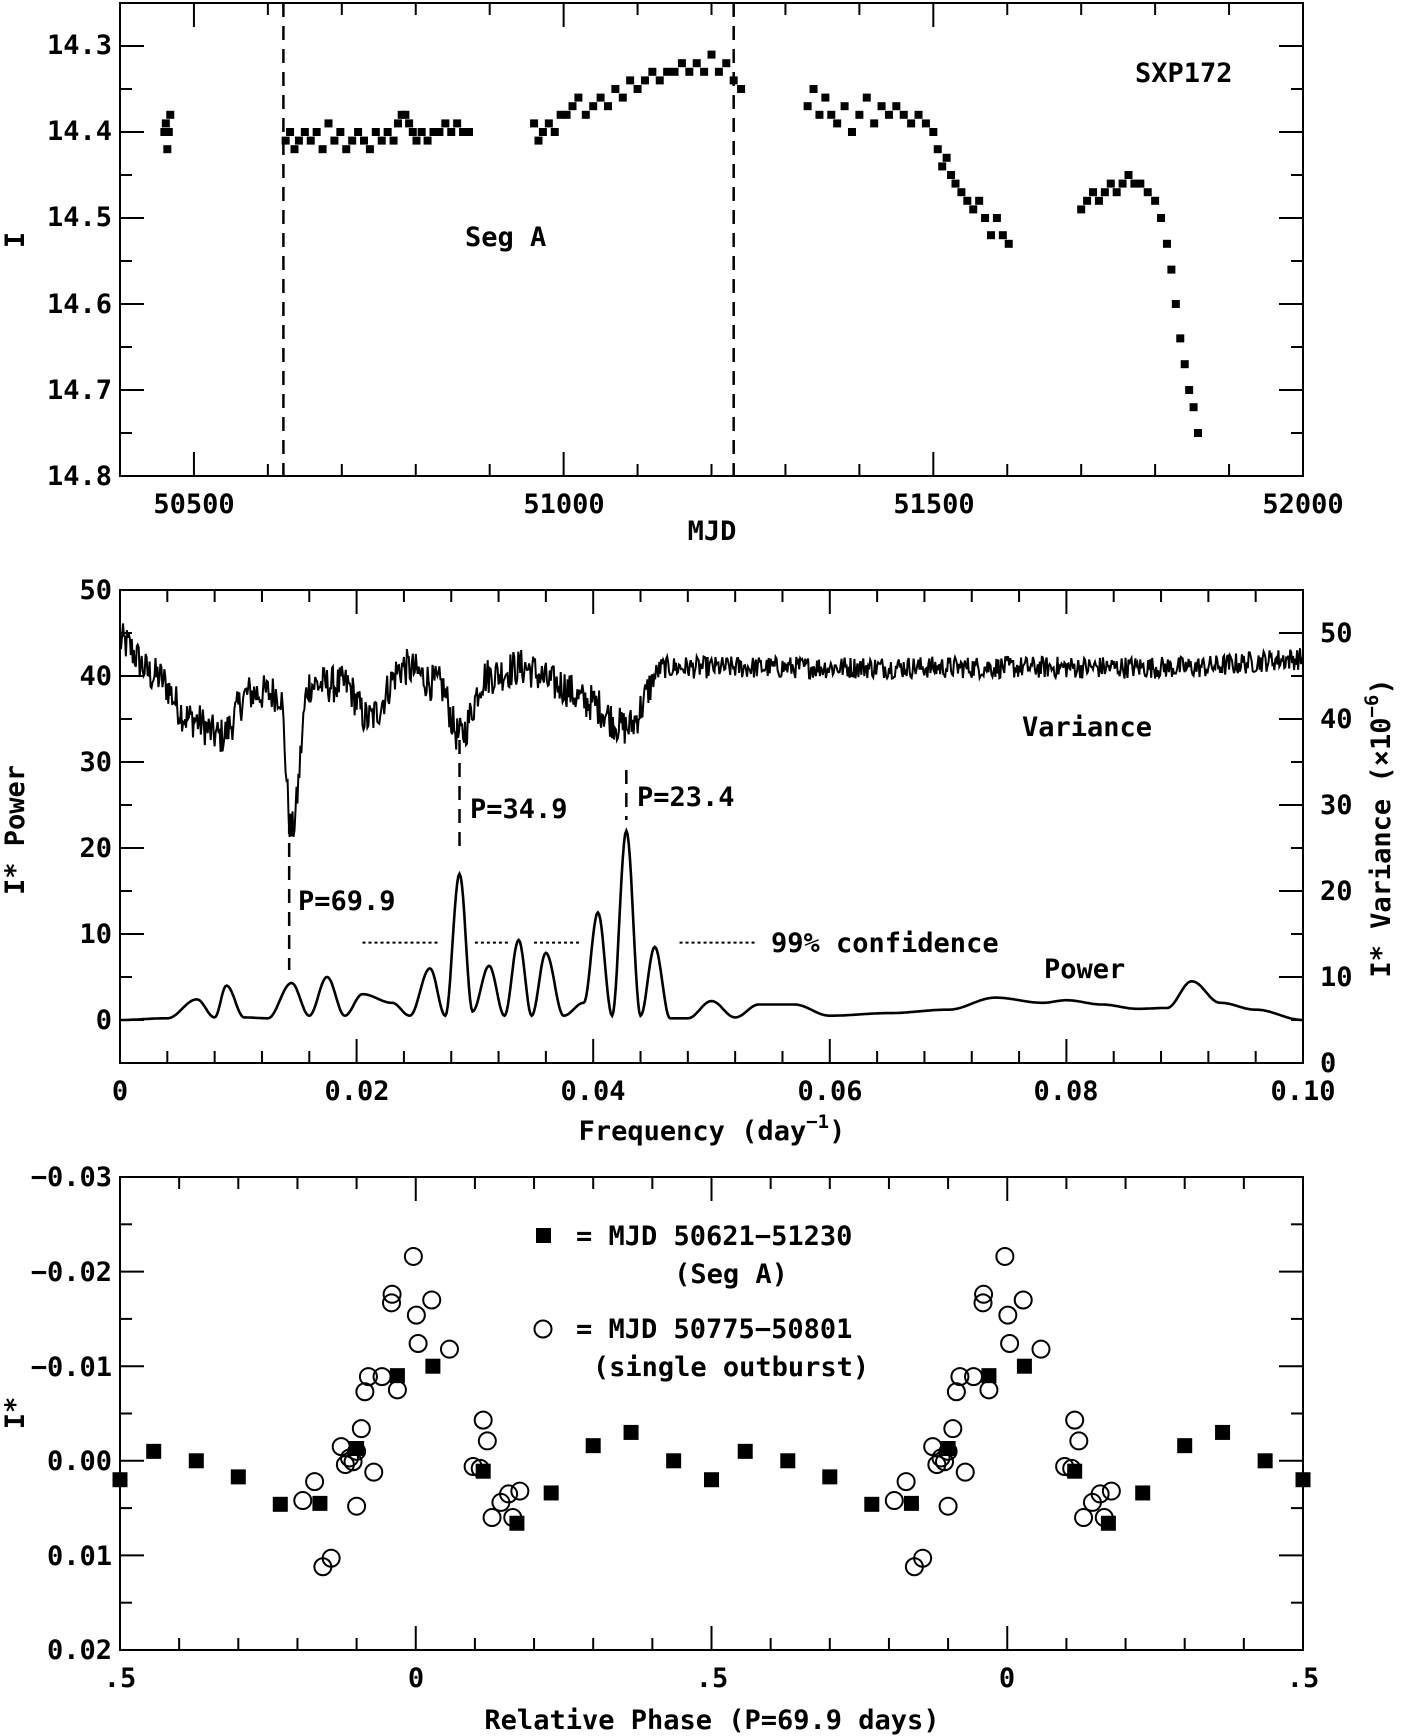 The width and height of the screenshot is (1401, 1736). What do you see at coordinates (79, 1650) in the screenshot?
I see `y-tick-label: 0.02` at bounding box center [79, 1650].